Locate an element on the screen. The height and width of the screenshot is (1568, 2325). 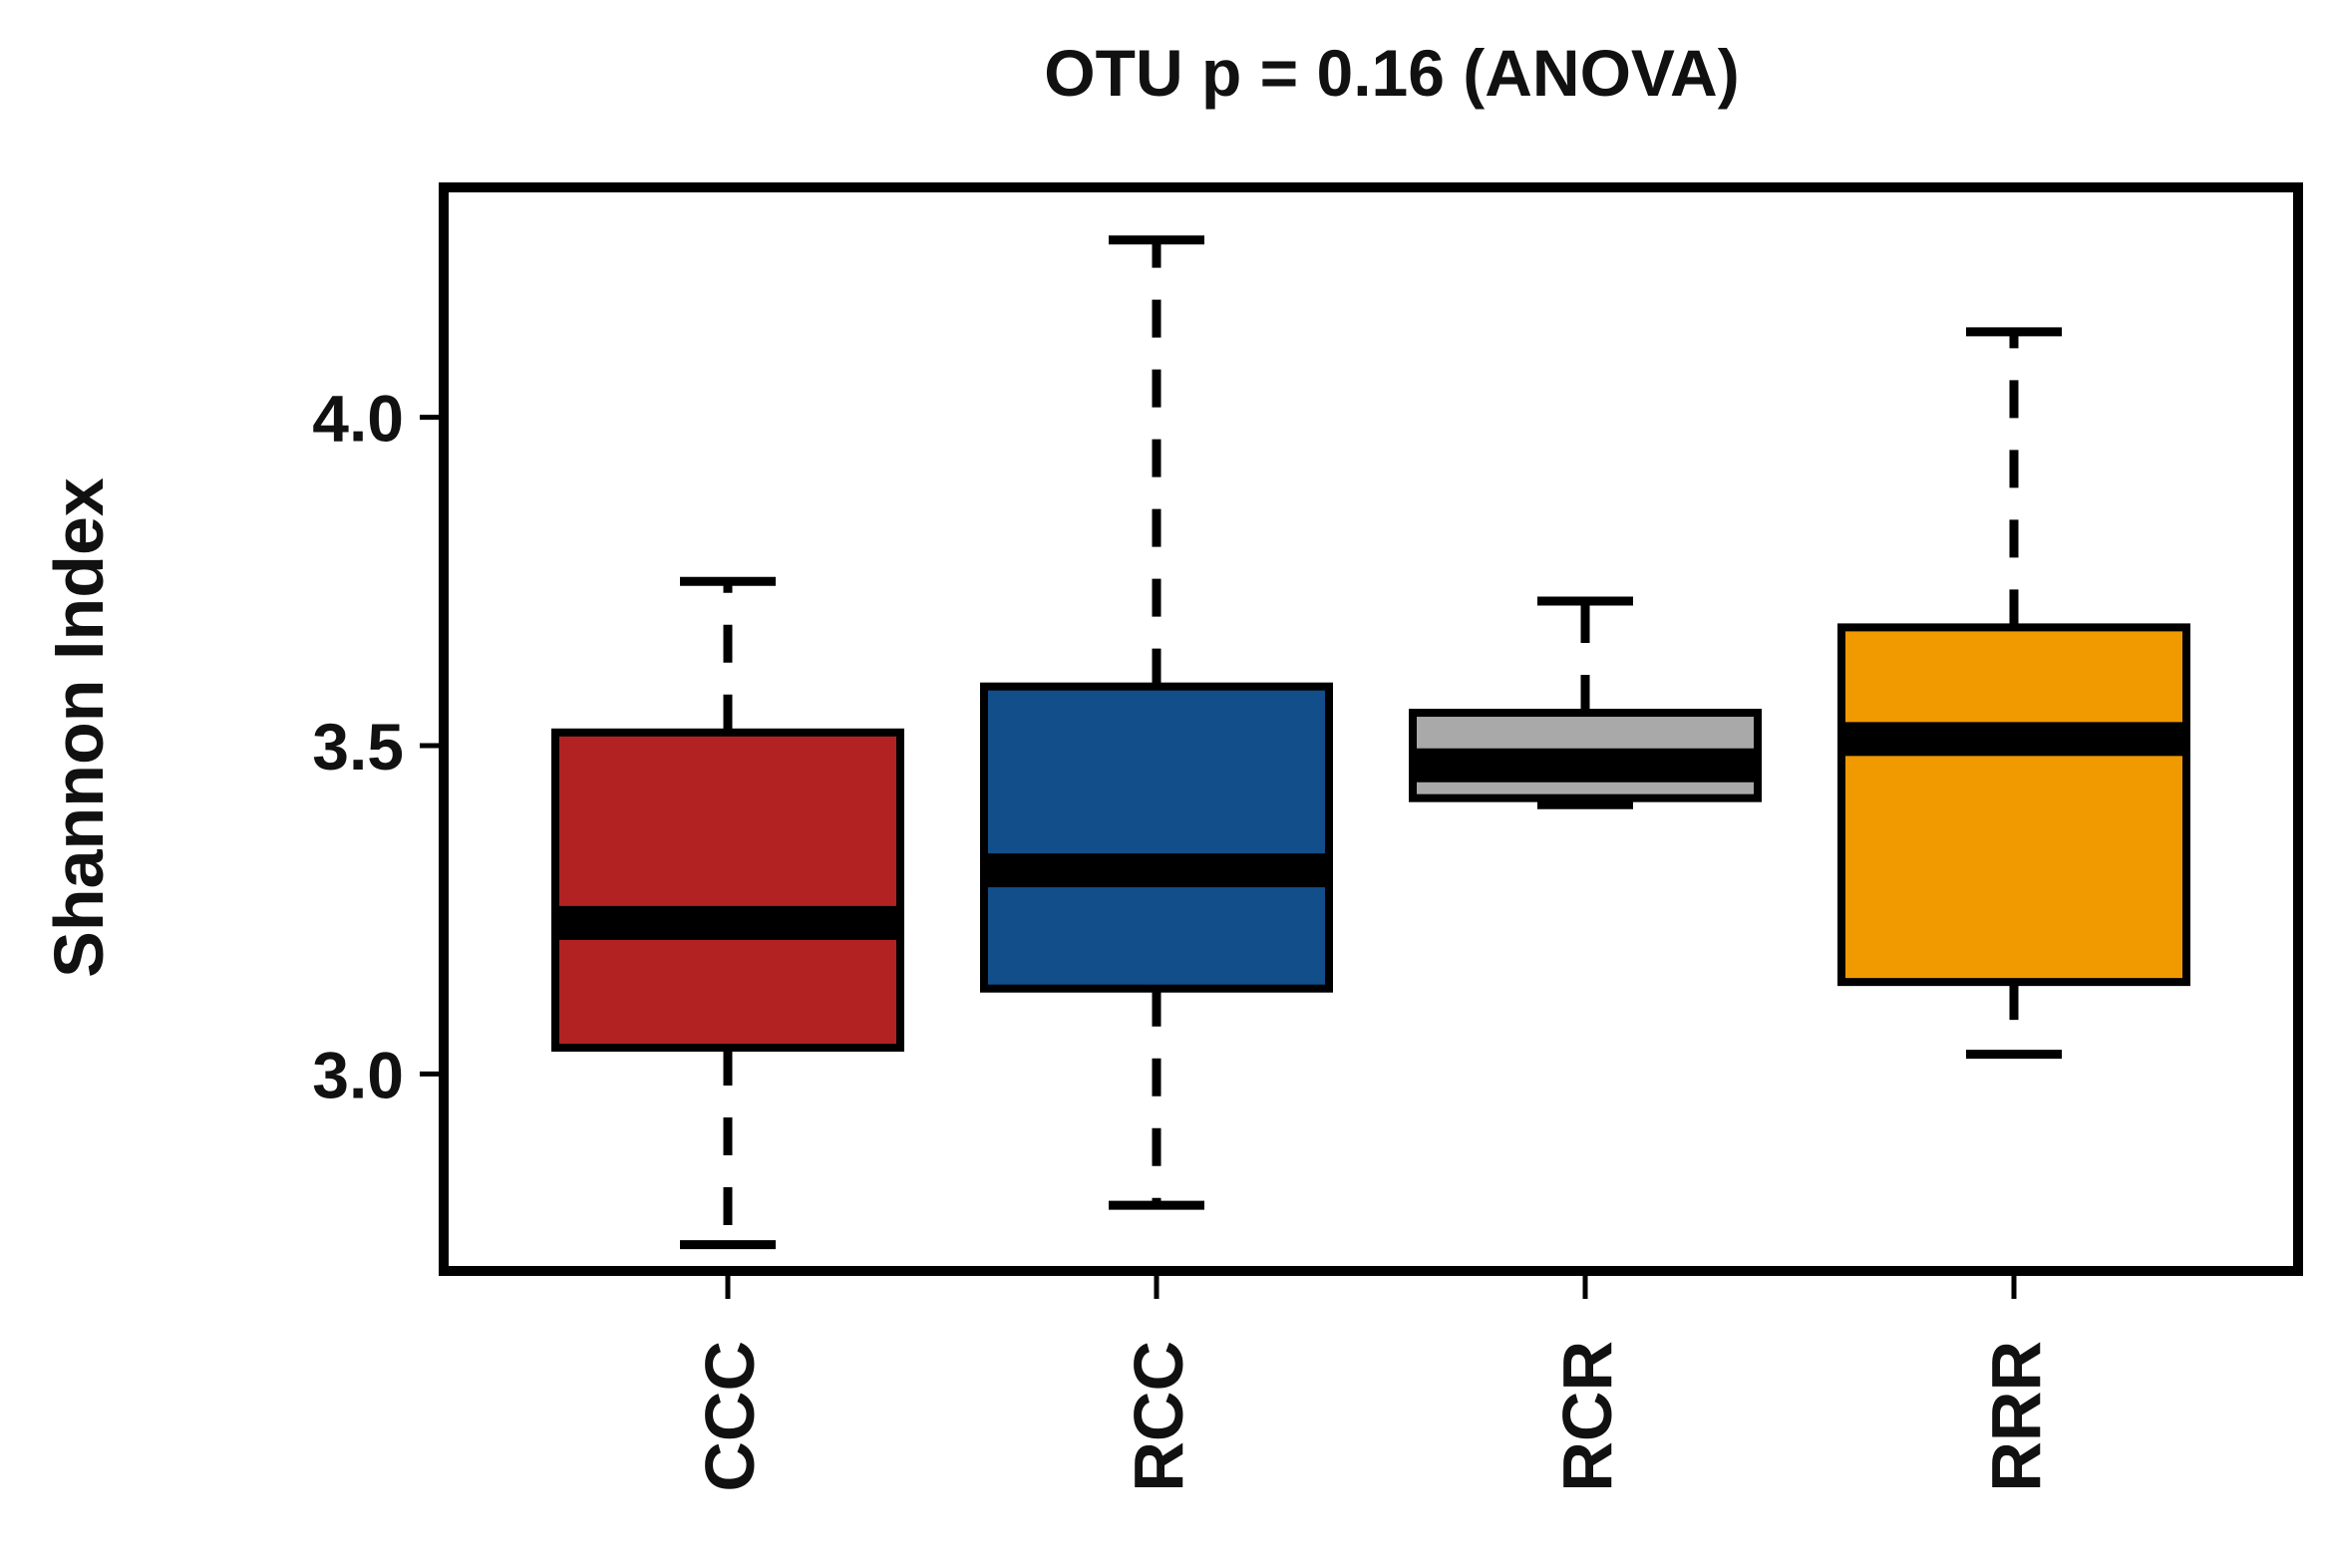
box-ccc is located at coordinates (727, 890).